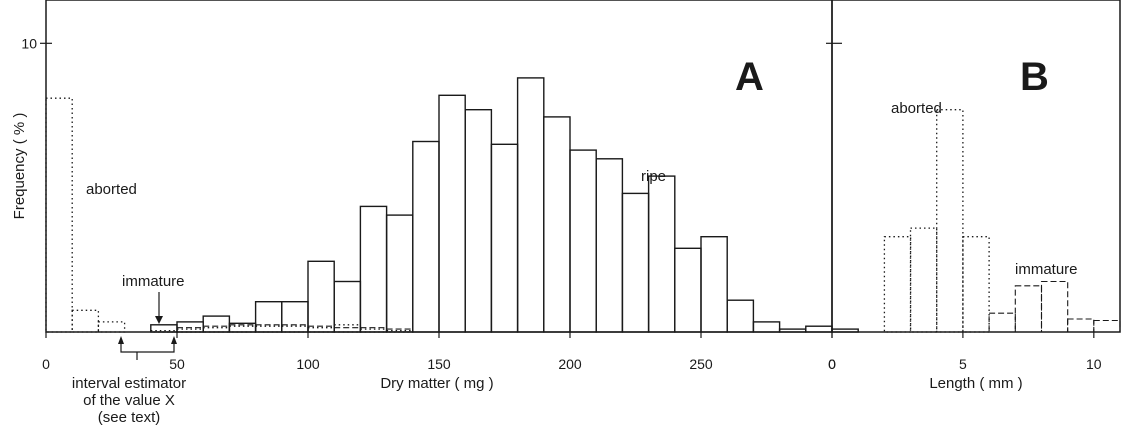 This screenshot has width=1136, height=428. What do you see at coordinates (19, 166) in the screenshot?
I see `panel-a-y-axis-title: Frequency ( % )` at bounding box center [19, 166].